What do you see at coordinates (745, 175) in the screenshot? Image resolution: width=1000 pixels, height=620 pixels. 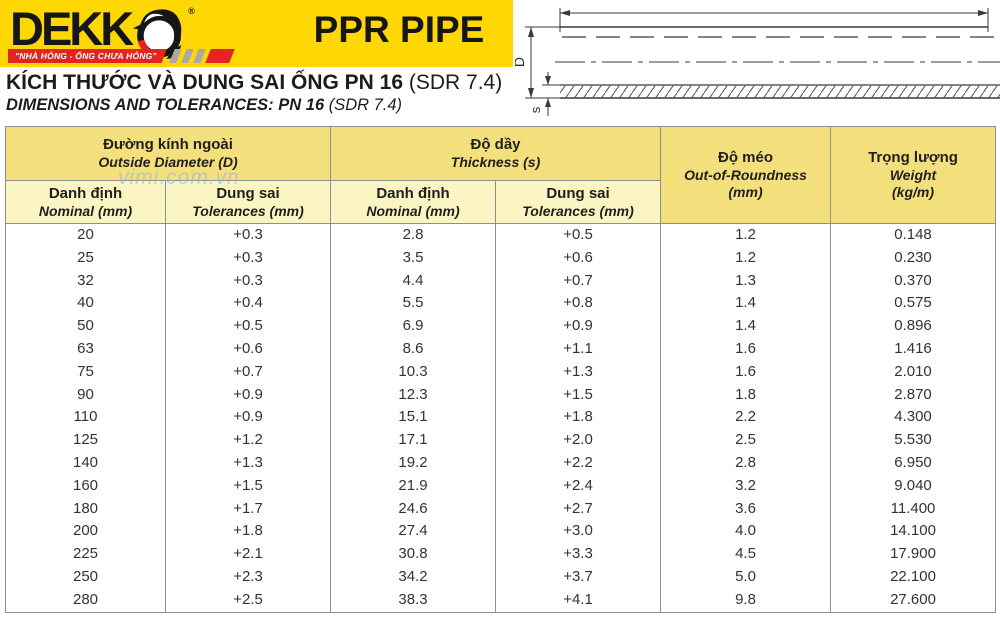 I see `group-label-en: Out-of-Roundness` at bounding box center [745, 175].